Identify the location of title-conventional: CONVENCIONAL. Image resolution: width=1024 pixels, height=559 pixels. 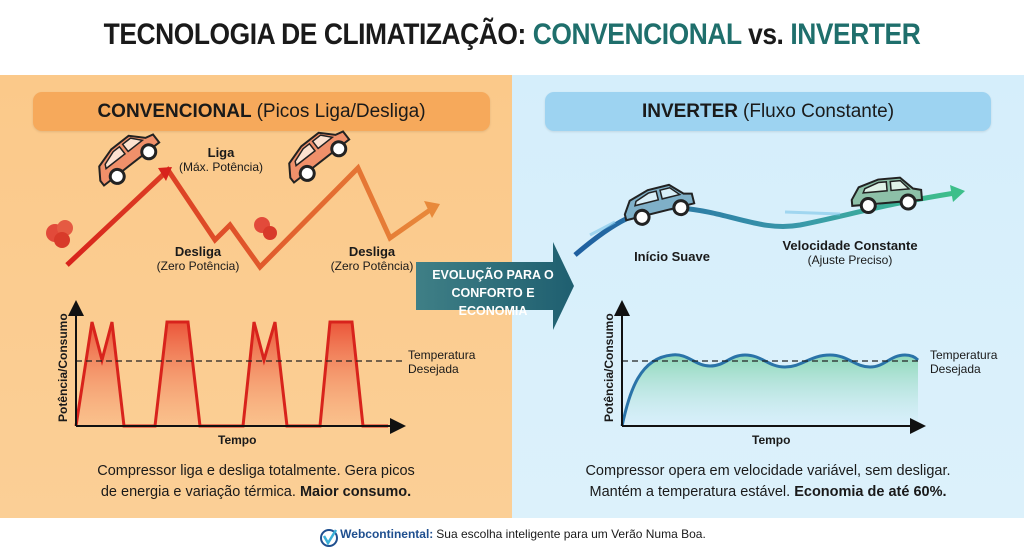
(637, 34).